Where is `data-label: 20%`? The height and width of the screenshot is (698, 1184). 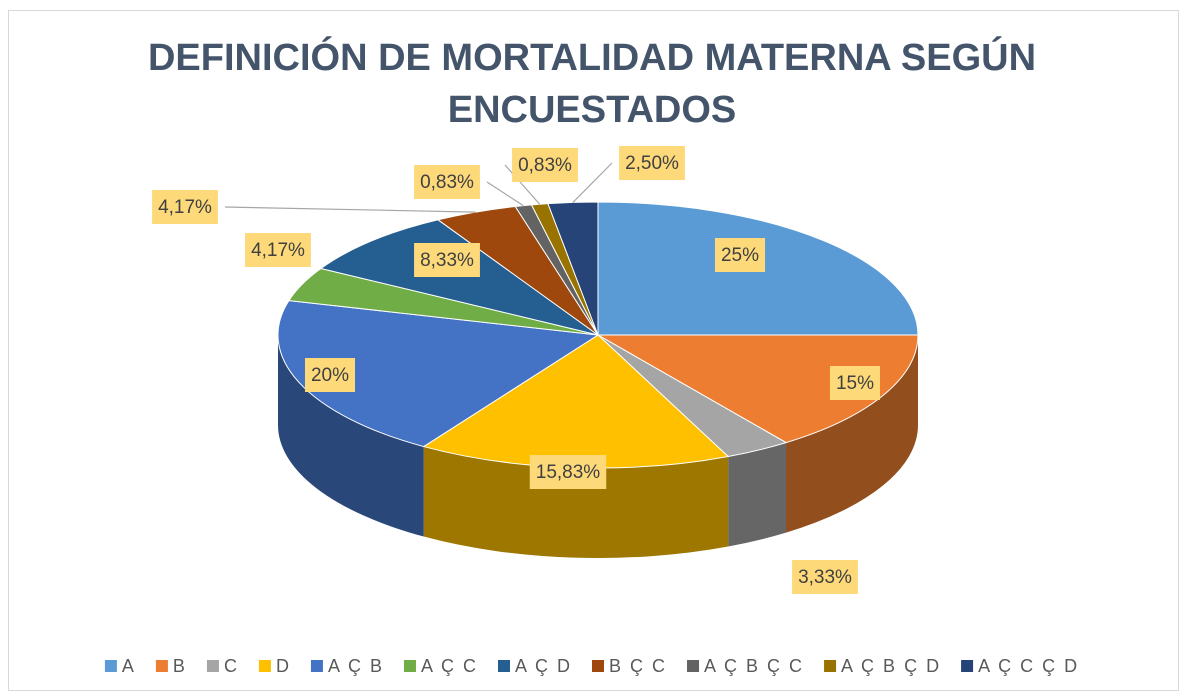 data-label: 20% is located at coordinates (330, 375).